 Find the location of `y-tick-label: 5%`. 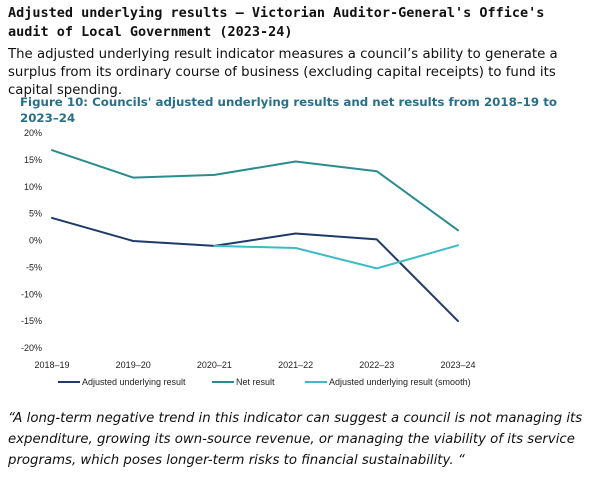

y-tick-label: 5% is located at coordinates (35, 214).